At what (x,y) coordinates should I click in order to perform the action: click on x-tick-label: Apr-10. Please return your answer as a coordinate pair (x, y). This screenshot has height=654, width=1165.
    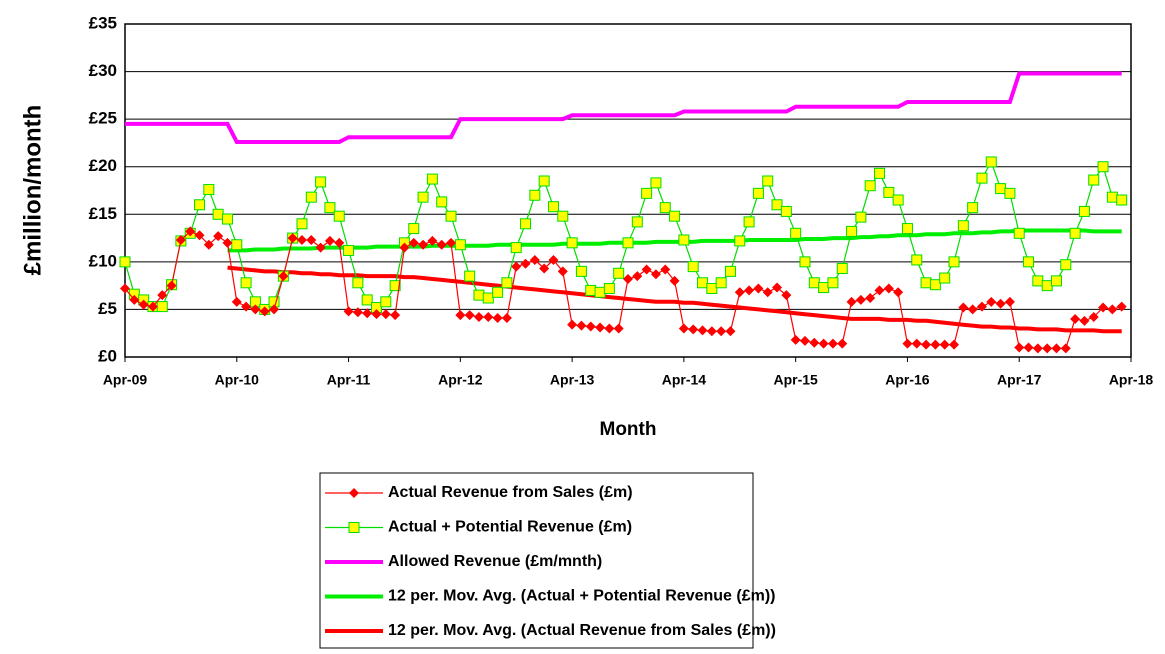
    Looking at the image, I should click on (237, 380).